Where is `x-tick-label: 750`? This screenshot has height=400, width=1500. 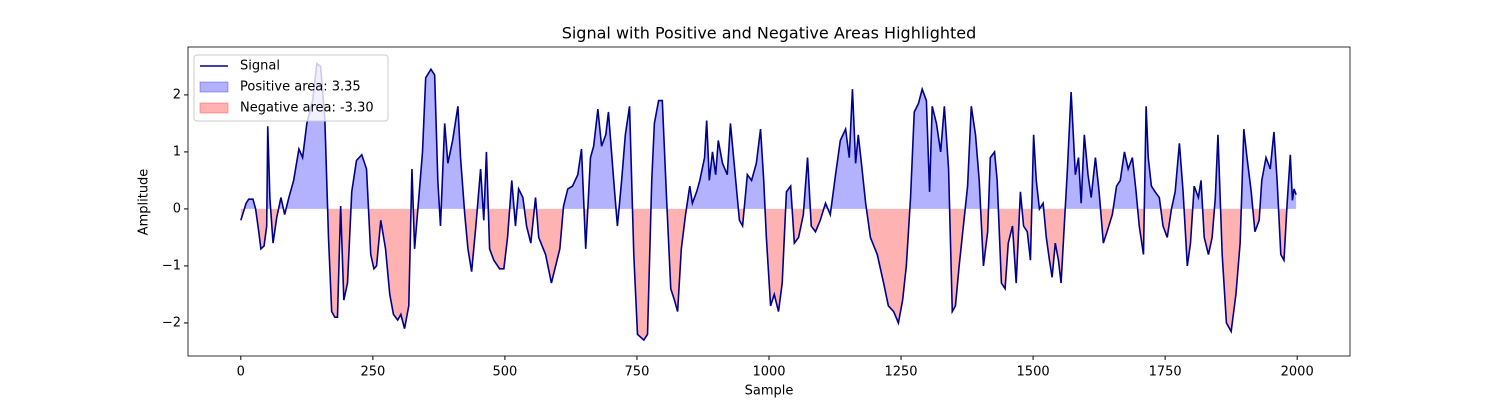
x-tick-label: 750 is located at coordinates (637, 372).